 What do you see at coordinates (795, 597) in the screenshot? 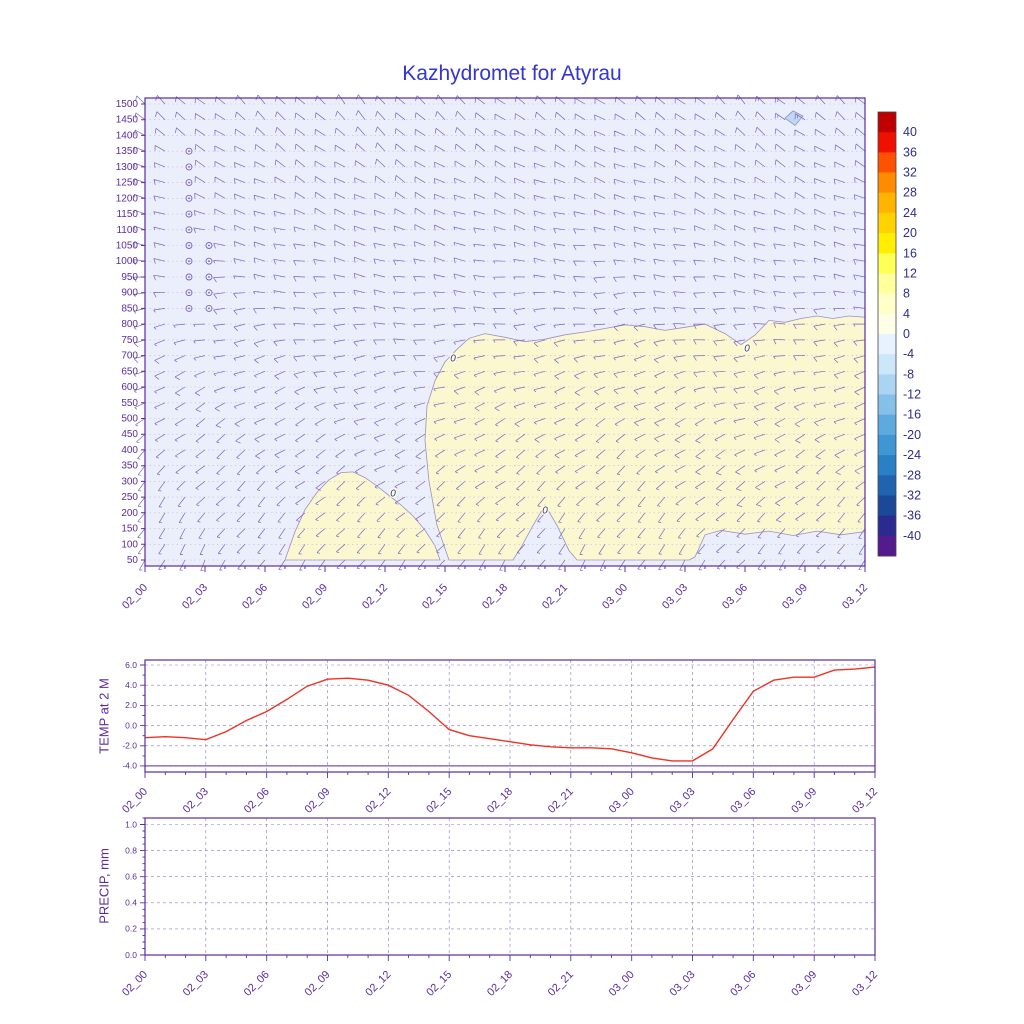
I see `time-tick-label: 03_09` at bounding box center [795, 597].